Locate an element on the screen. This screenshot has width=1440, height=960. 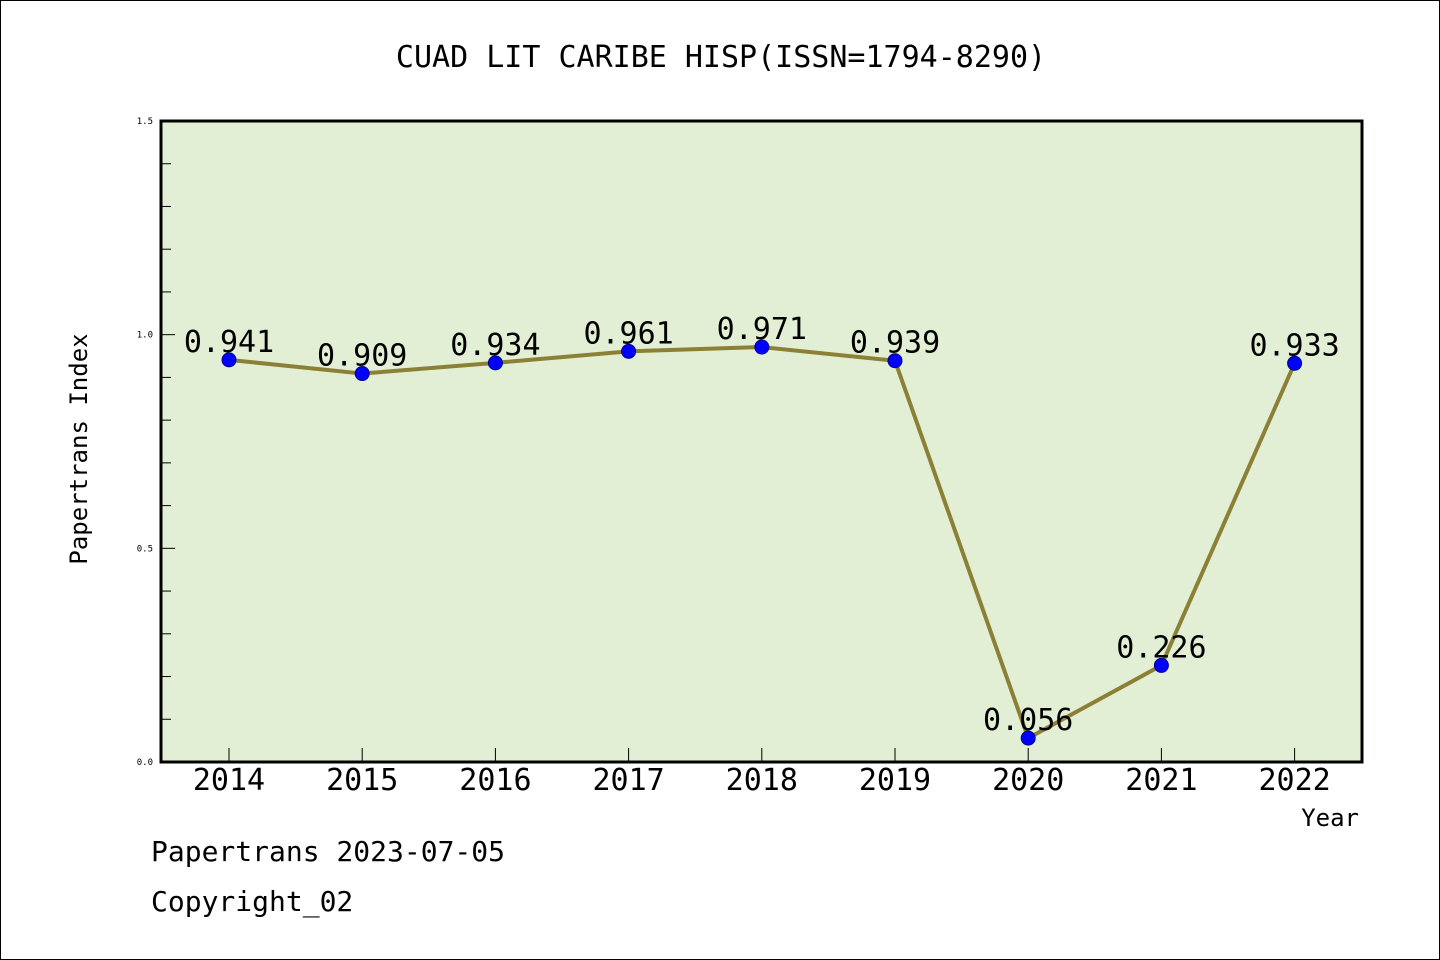
x-tick-label: 2019 is located at coordinates (895, 780).